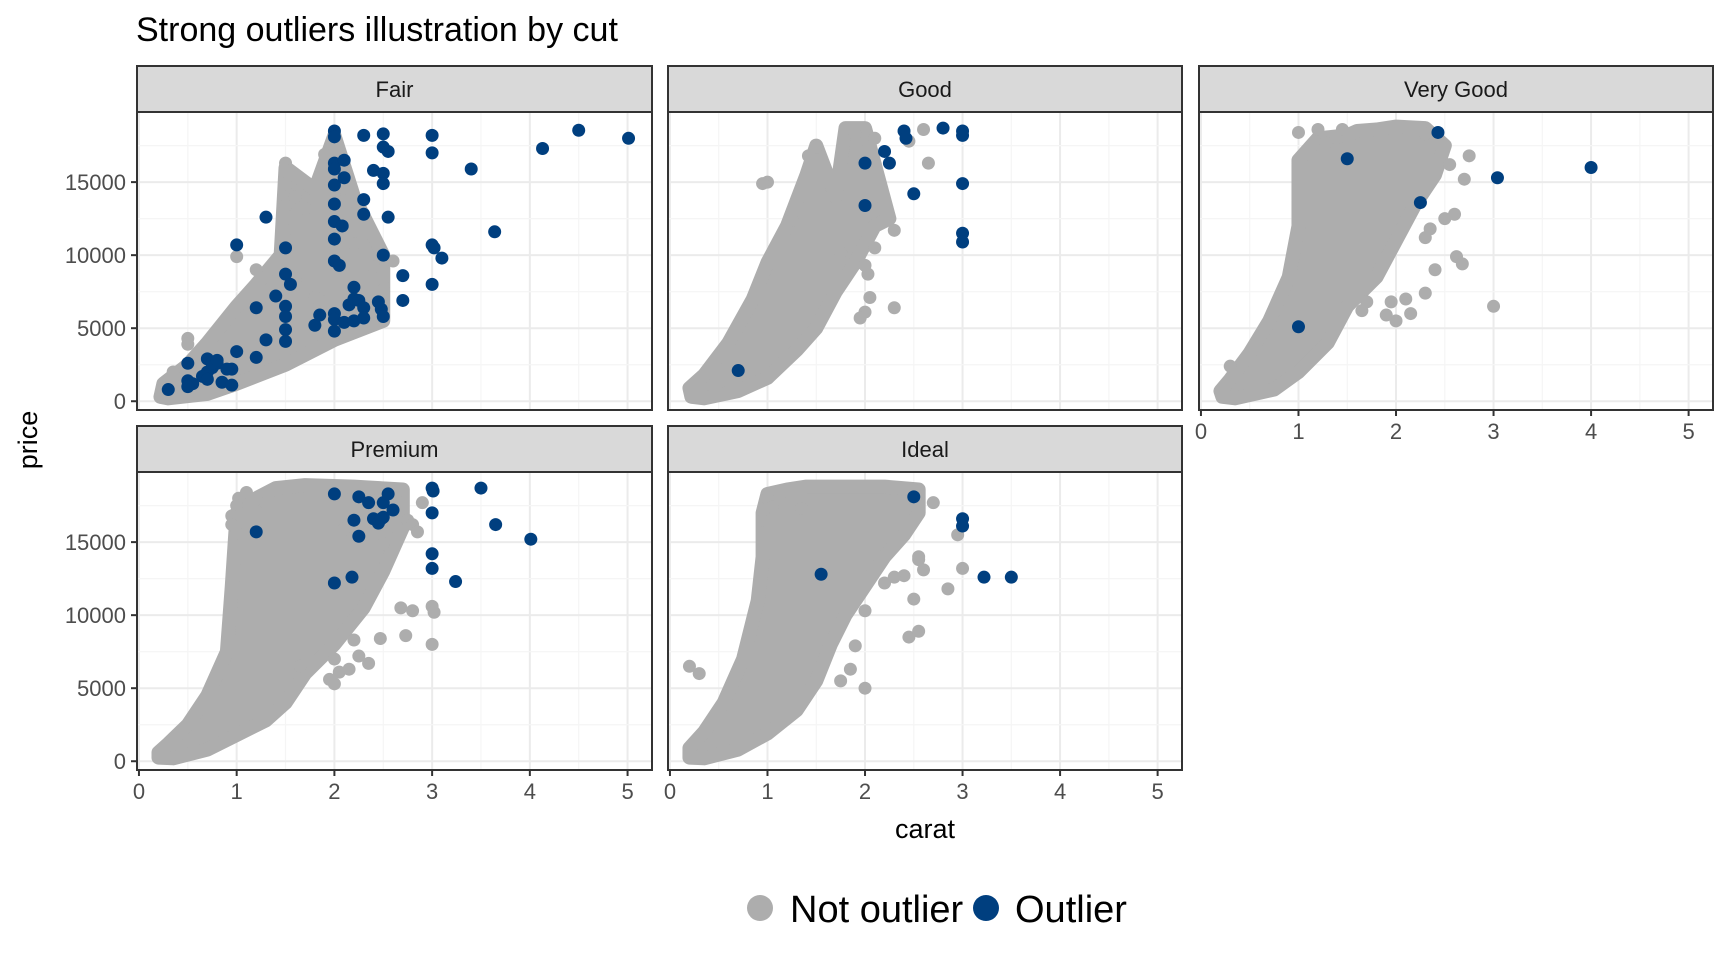 This screenshot has width=1728, height=960. Describe the element at coordinates (101, 328) in the screenshot. I see `y-tick-label: 5000` at that location.